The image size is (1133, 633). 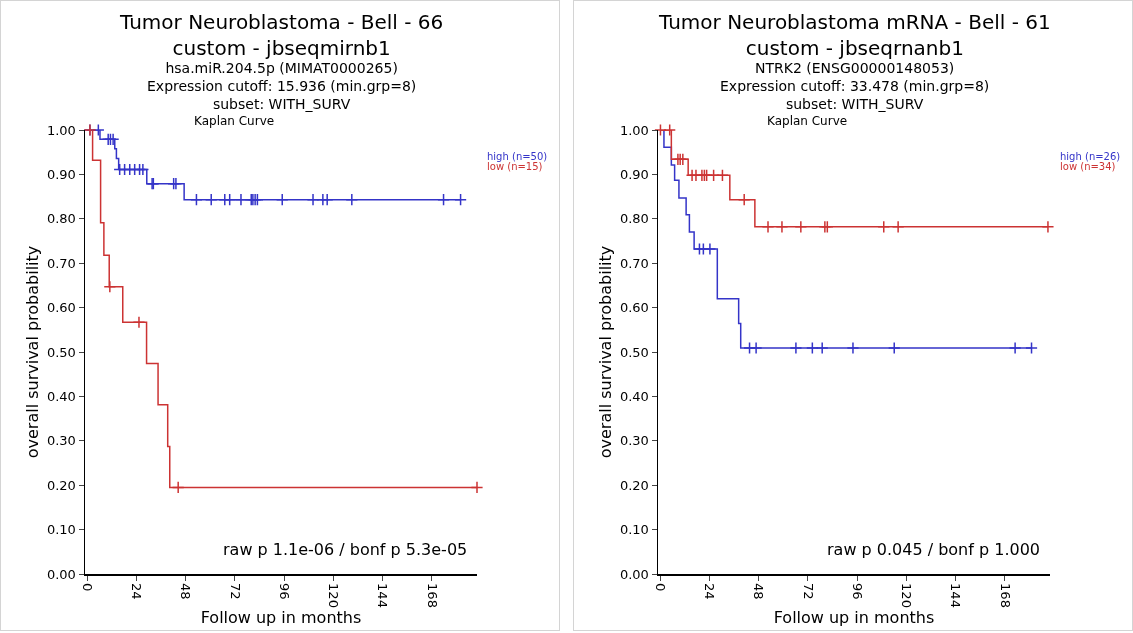 I want to click on annotation: raw p 0.045 / bonf p 1.000, so click(x=934, y=549).